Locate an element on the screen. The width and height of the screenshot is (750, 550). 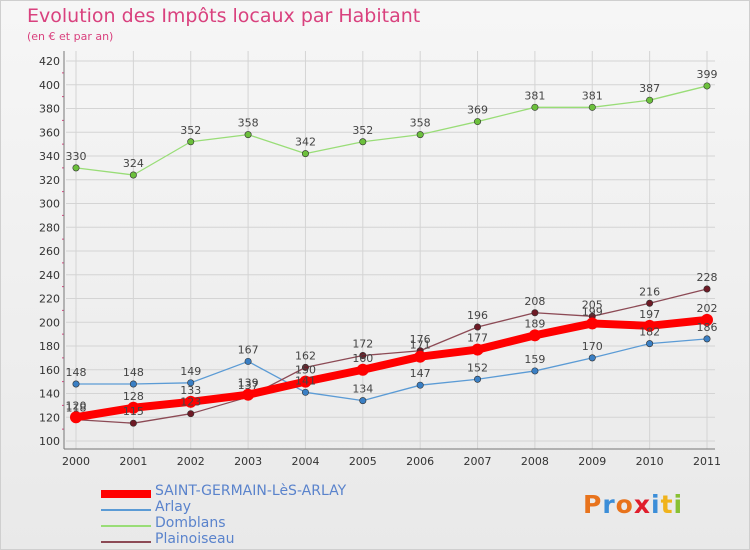
y-tick-label: 400 is located at coordinates (49, 85).